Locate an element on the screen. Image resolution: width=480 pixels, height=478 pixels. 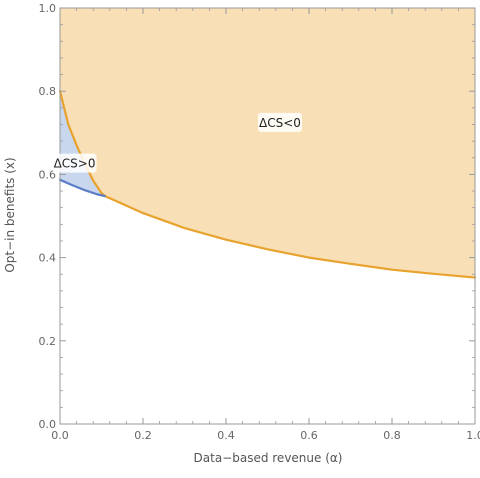
x-tick-label: 0.2 is located at coordinates (143, 435).